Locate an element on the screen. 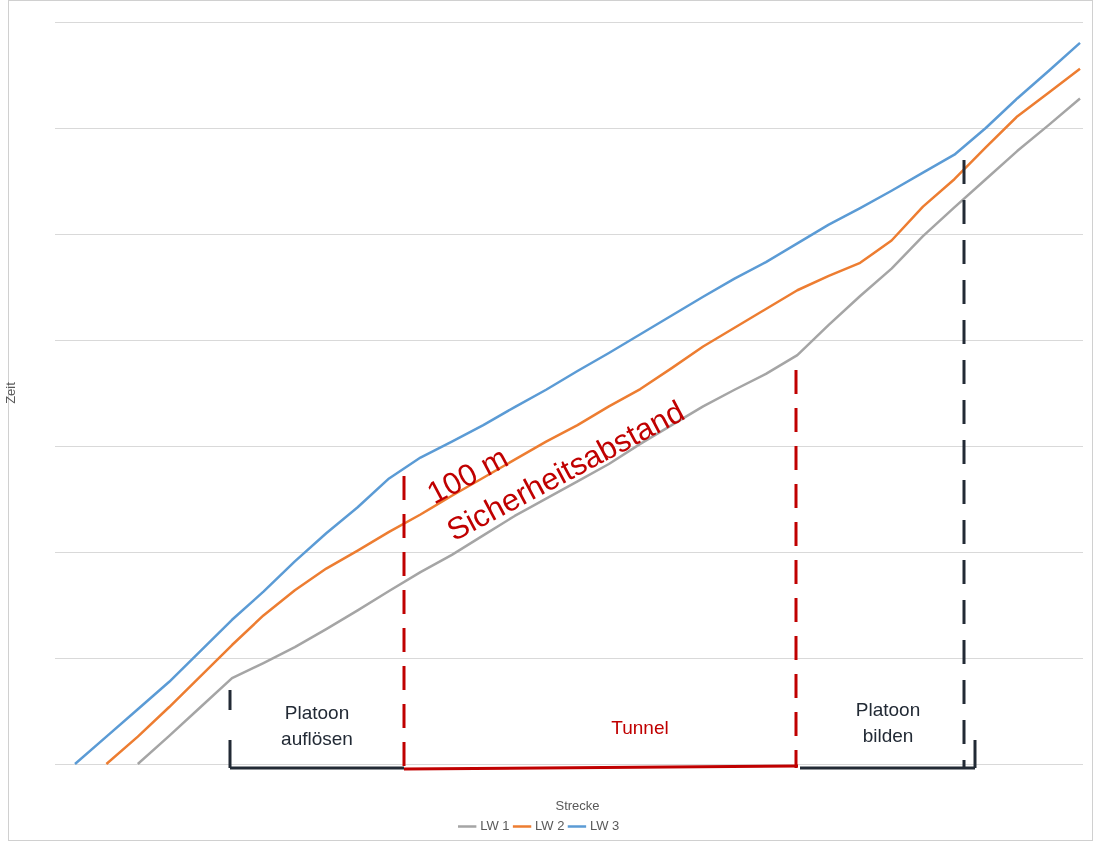 The image size is (1095, 843). legend-label: LW 3 is located at coordinates (604, 826).